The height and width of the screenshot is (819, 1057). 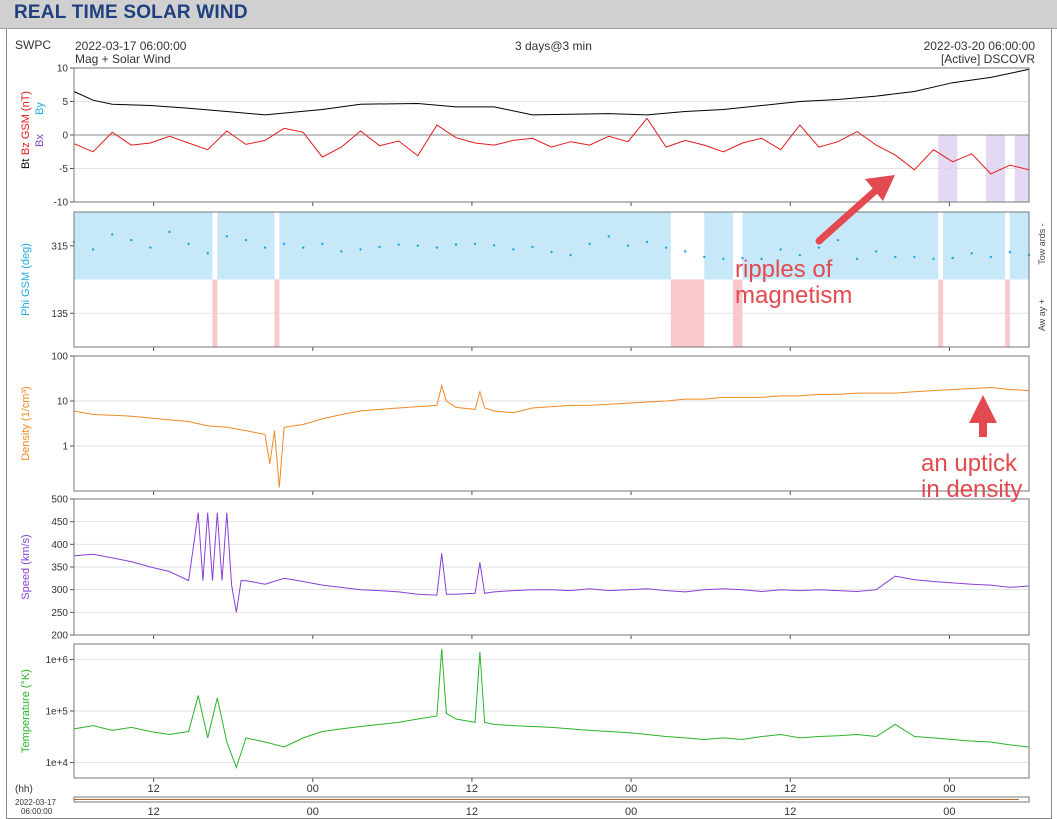 I want to click on ytick-label-mag-4: -10, so click(x=61, y=203).